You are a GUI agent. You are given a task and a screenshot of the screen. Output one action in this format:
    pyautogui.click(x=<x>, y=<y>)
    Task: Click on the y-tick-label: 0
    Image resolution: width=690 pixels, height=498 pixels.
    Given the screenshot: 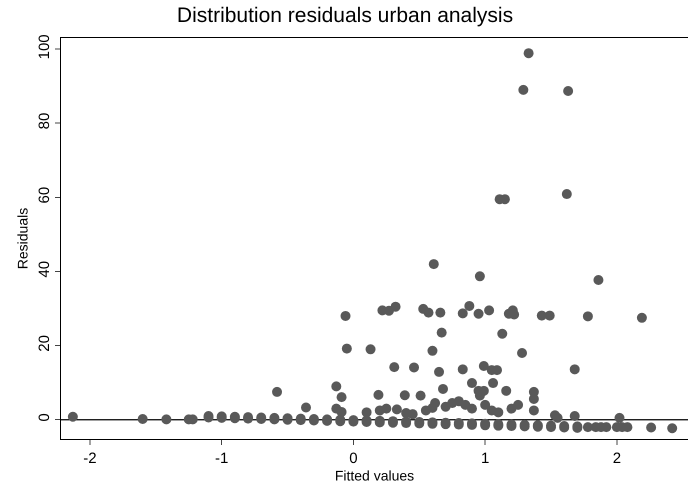 What is the action you would take?
    pyautogui.click(x=44, y=417)
    